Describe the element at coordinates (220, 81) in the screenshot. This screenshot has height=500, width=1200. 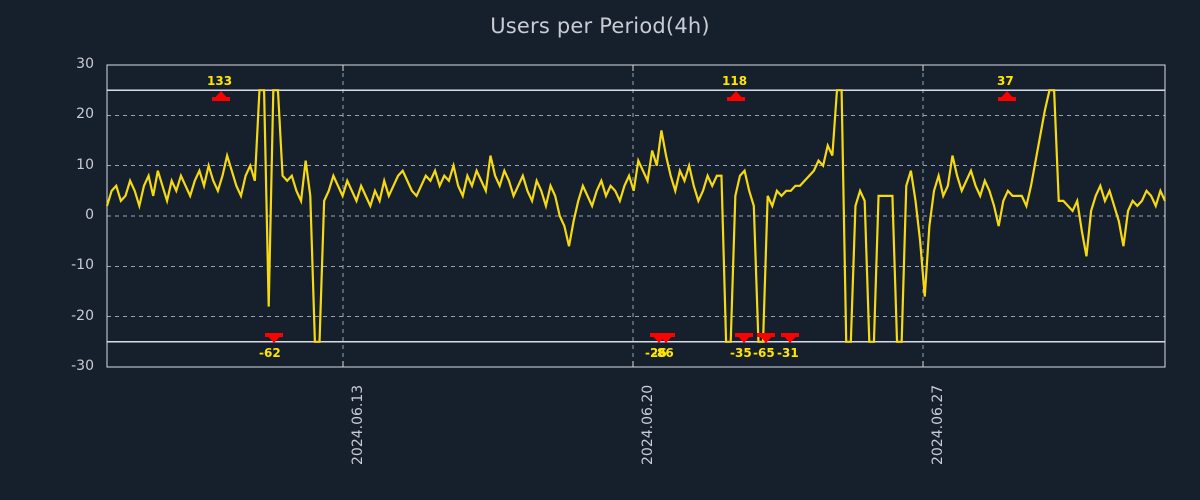
I see `annotation-value-label: 133` at that location.